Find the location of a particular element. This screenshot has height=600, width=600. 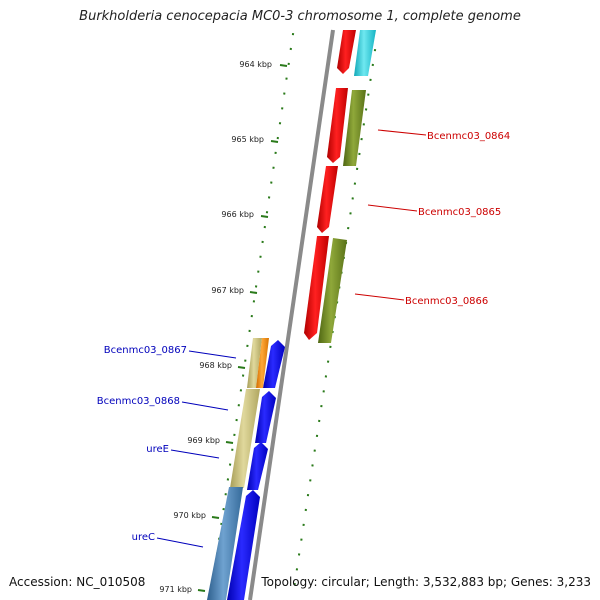

gene-cyan is located at coordinates (365, 53).